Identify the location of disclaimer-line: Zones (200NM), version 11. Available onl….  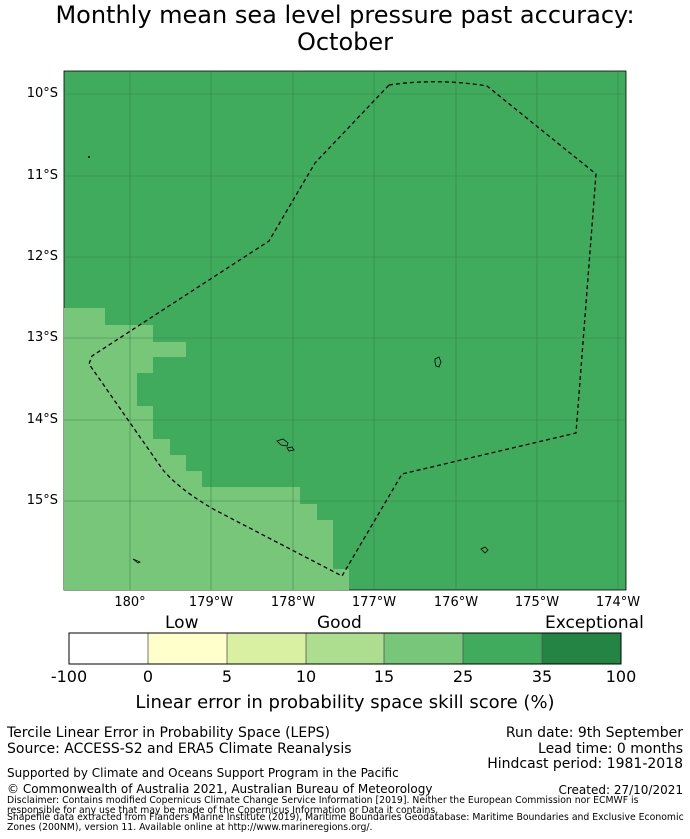
(190, 827).